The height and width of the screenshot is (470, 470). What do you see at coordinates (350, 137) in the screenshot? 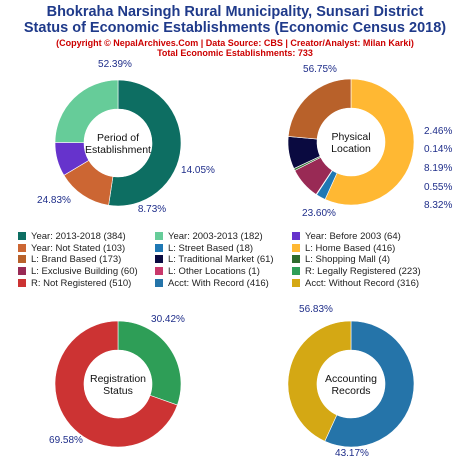
I see `donut-2-center-label: Physical` at bounding box center [350, 137].